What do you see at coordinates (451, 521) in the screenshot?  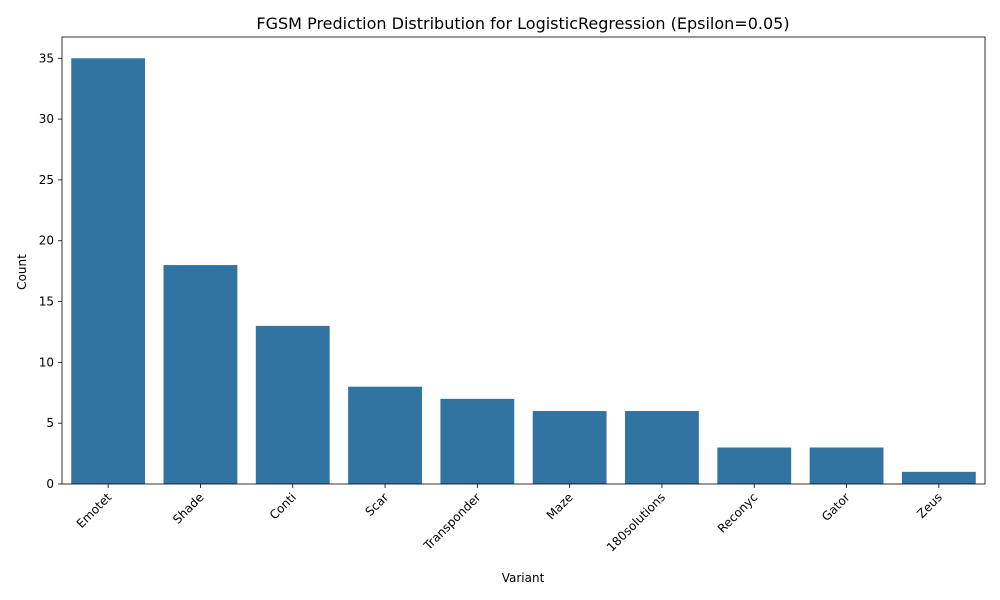 I see `x-tick-label: Transponder` at bounding box center [451, 521].